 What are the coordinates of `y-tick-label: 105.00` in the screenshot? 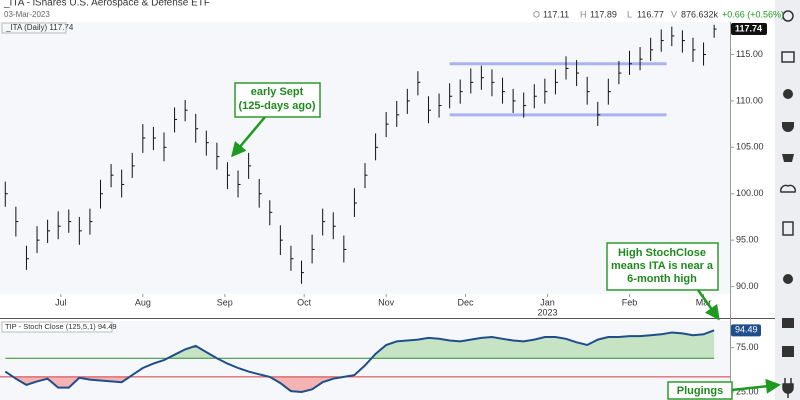 It's located at (750, 147).